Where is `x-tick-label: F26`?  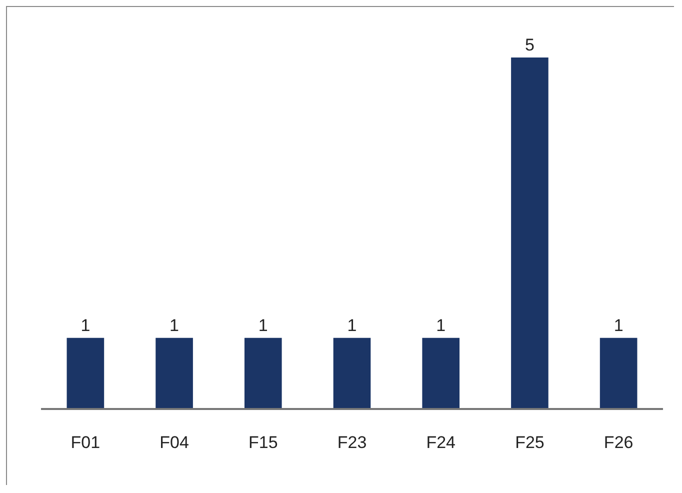
x-tick-label: F26 is located at coordinates (619, 442).